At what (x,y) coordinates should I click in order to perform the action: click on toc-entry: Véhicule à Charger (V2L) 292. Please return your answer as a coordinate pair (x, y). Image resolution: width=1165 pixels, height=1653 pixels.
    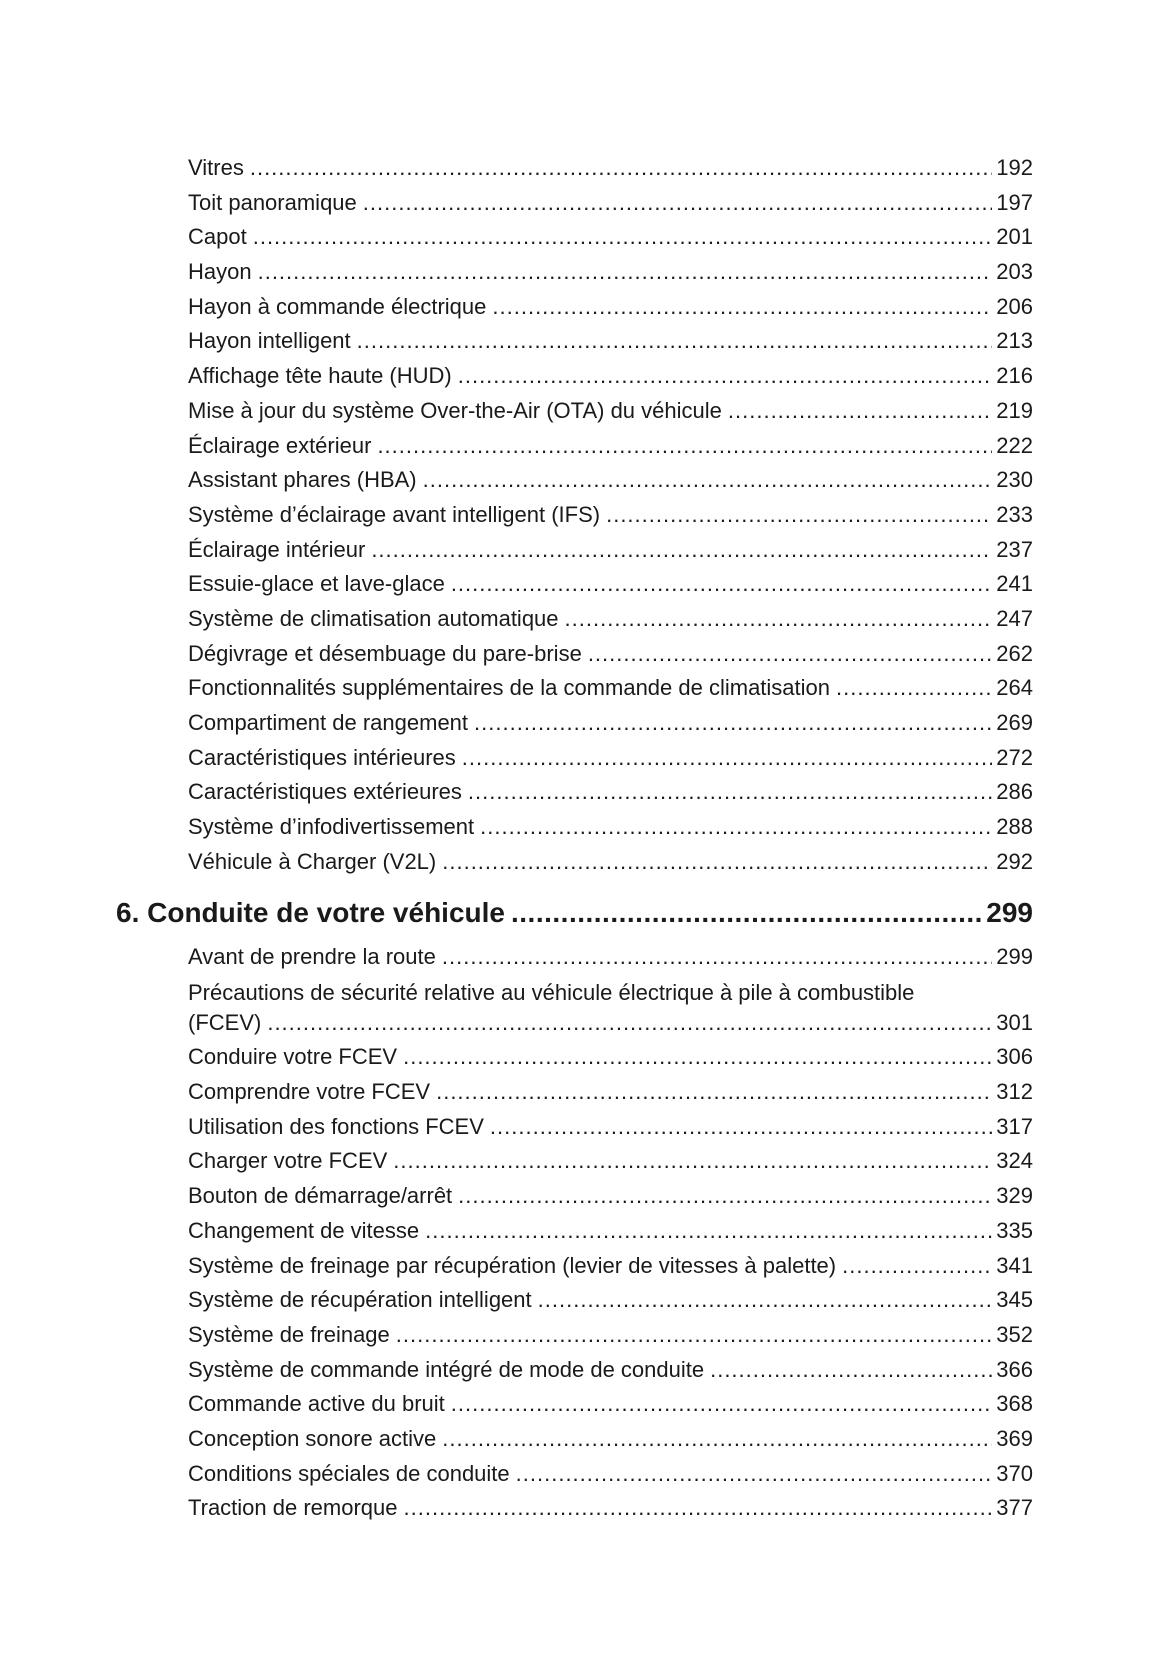
    Looking at the image, I should click on (610, 862).